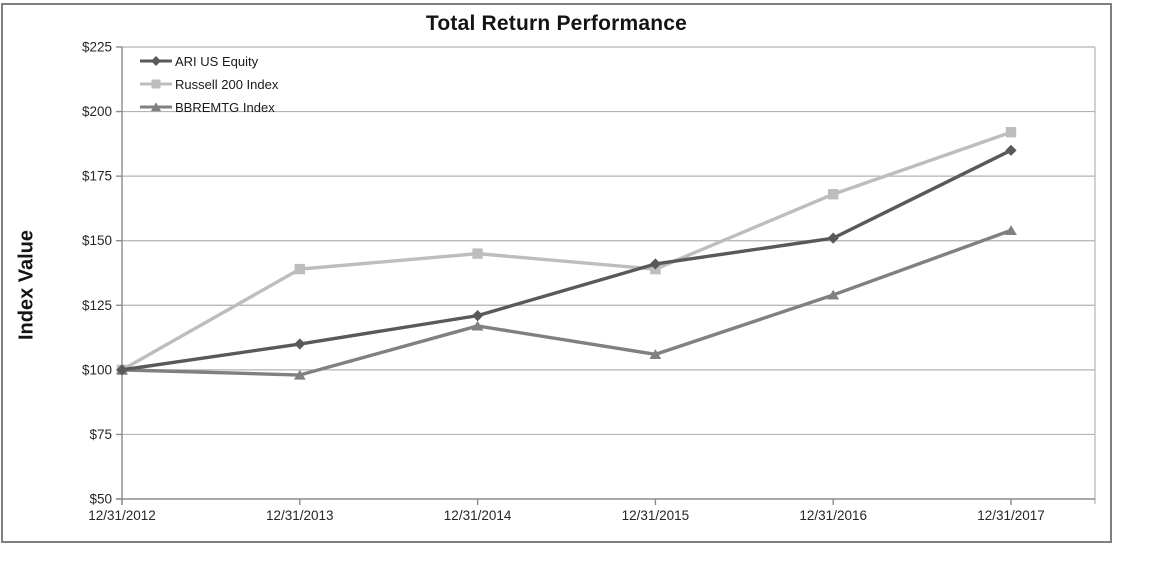 This screenshot has width=1152, height=580. What do you see at coordinates (225, 107) in the screenshot?
I see `legend-item-label: BBREMTG Index` at bounding box center [225, 107].